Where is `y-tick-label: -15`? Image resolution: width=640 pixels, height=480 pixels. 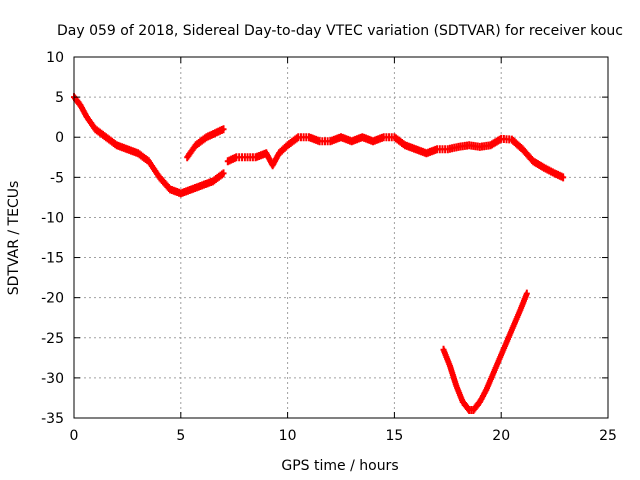 y-tick-label: -15 is located at coordinates (52, 259).